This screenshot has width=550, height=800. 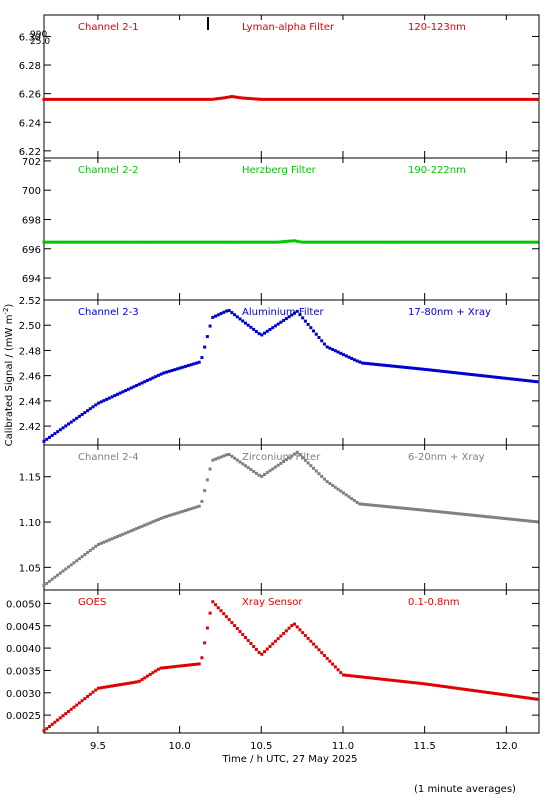 I want to click on y-tick-label: 2.50, so click(x=30, y=326).